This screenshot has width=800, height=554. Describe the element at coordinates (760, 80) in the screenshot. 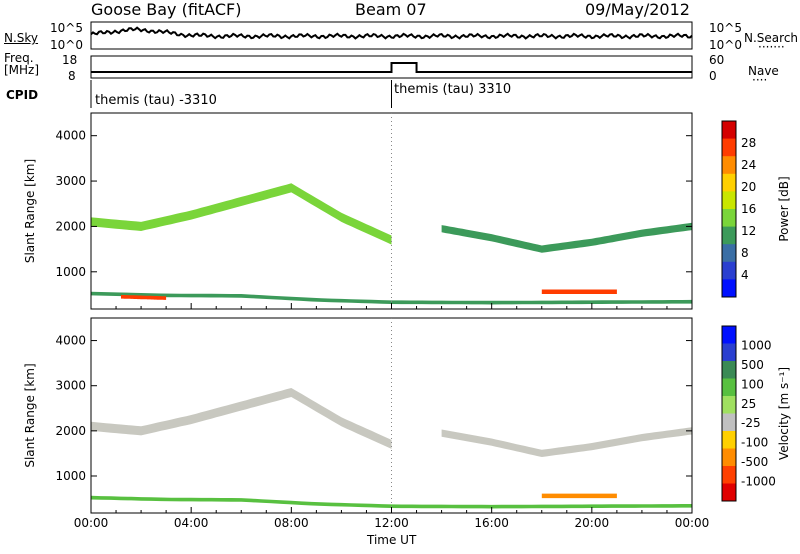

I see `nave-dots: ····` at that location.